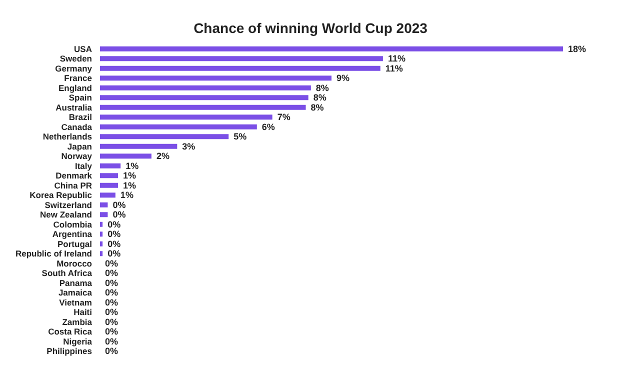  Describe the element at coordinates (76, 127) in the screenshot. I see `y-tick-label: Canada` at that location.